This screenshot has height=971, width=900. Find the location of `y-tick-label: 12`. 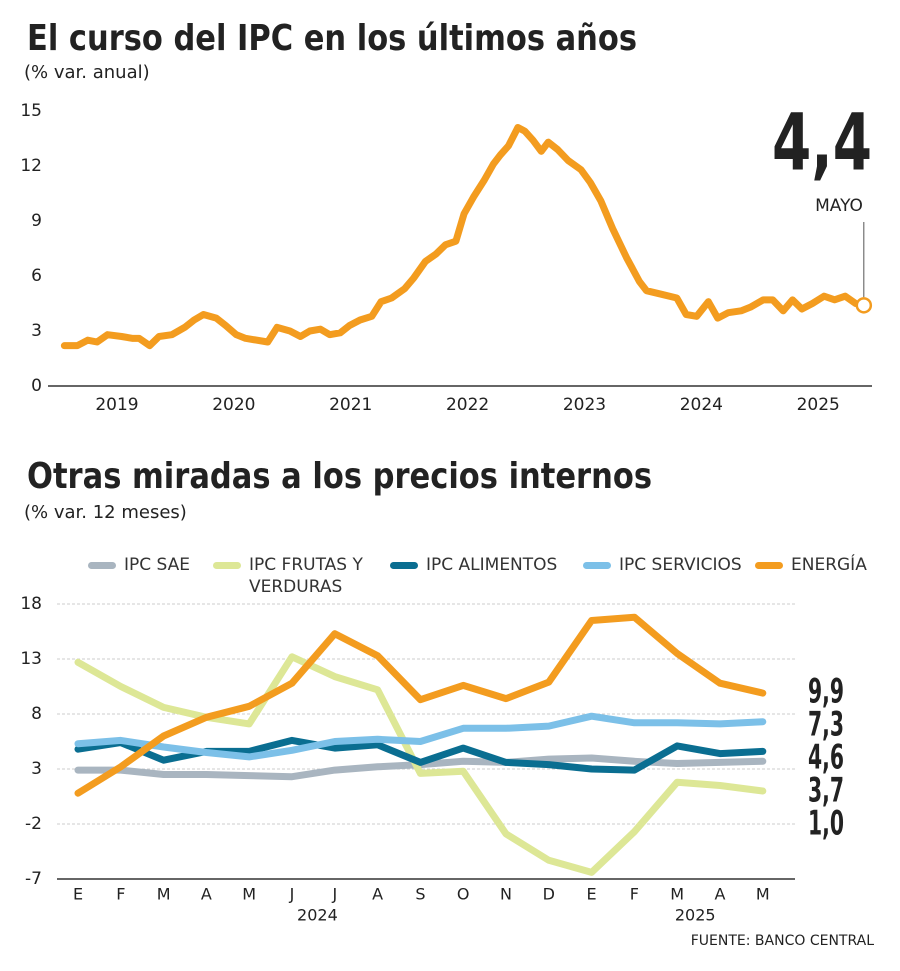

y-tick-label: 12 is located at coordinates (31, 166).